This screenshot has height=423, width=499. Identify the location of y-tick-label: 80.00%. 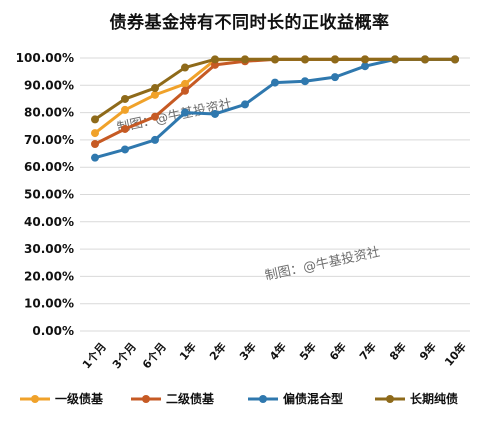
(49, 113).